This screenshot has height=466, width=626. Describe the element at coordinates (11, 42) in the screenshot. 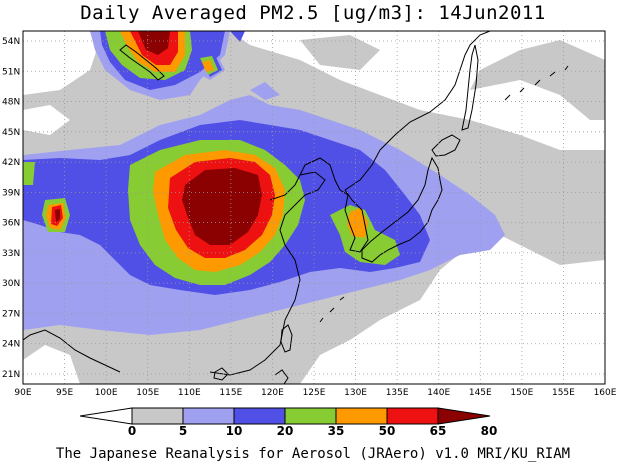

I see `lat-tick-label: 54N` at that location.